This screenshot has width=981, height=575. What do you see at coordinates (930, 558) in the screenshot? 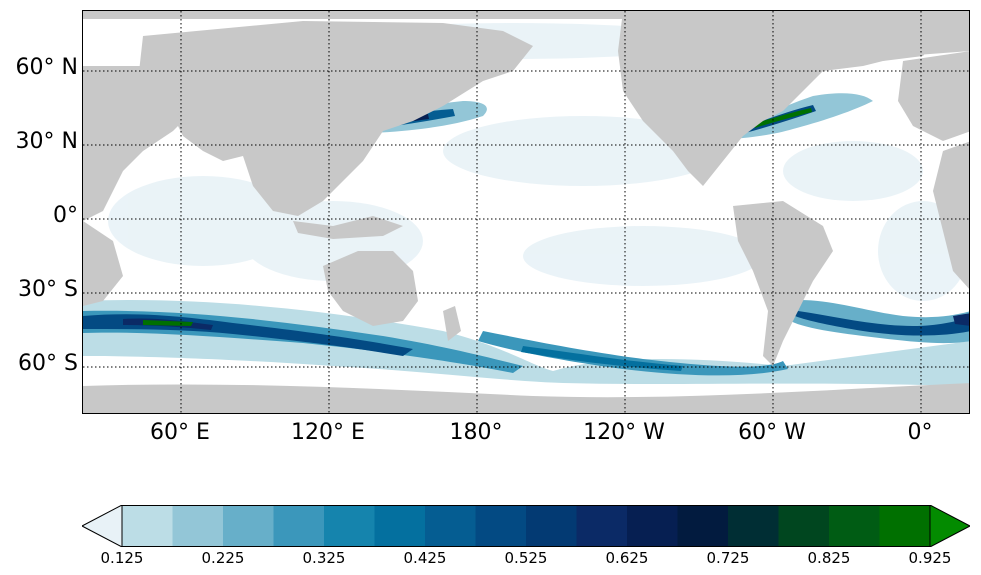
I see `colorbar-tick-label: 0.925` at bounding box center [930, 558].